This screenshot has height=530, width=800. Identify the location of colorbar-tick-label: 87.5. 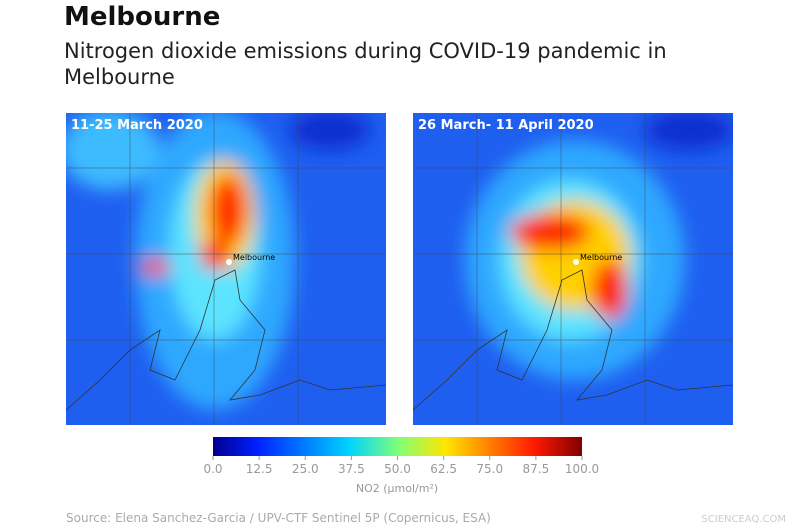
(536, 469).